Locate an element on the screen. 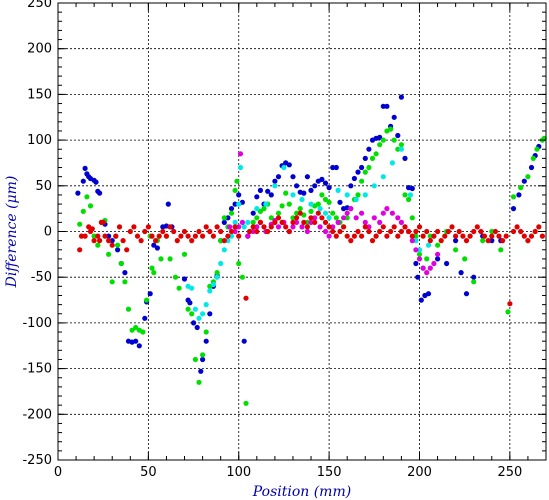  x-tick-label: 100 is located at coordinates (238, 472).